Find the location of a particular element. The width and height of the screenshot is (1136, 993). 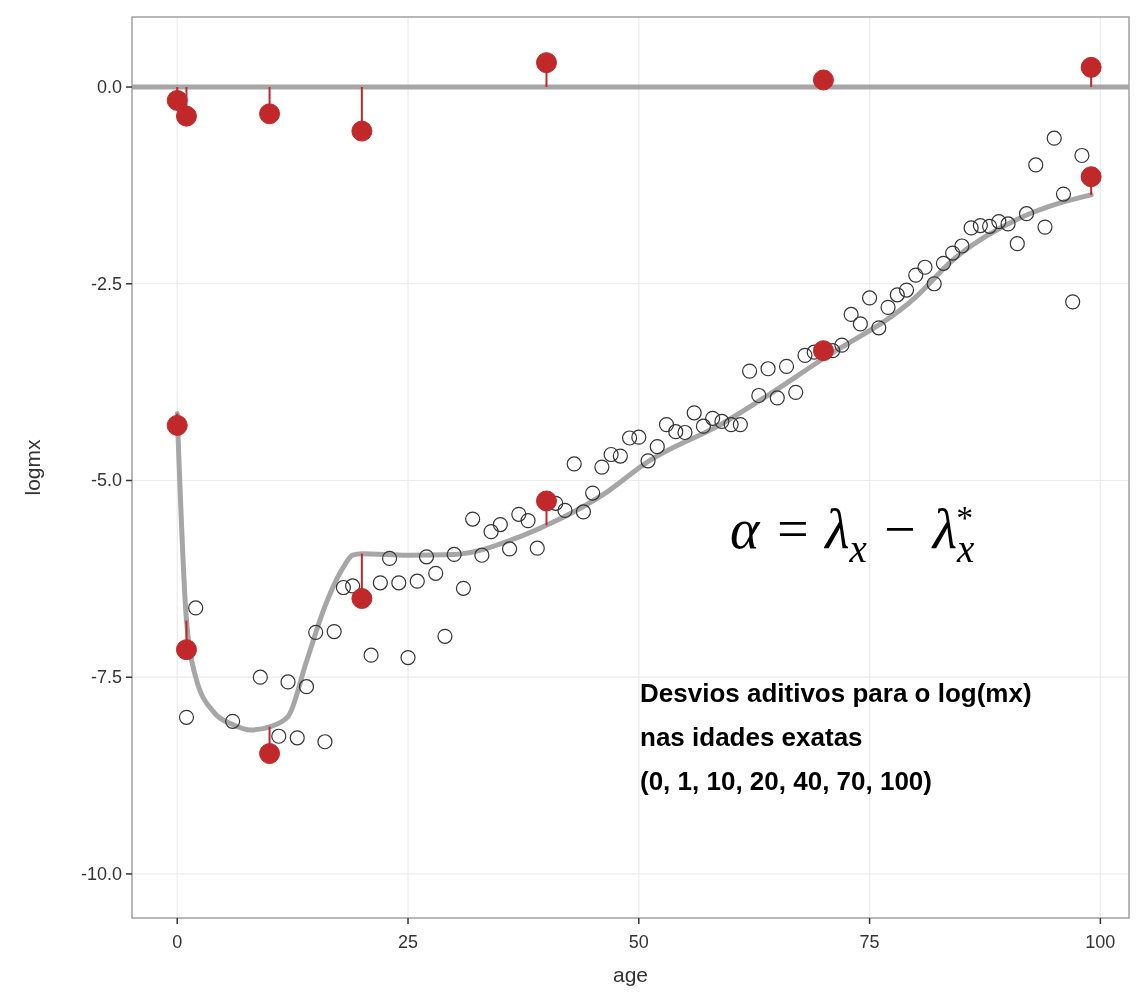

x-tick-label: 75 is located at coordinates (869, 942).